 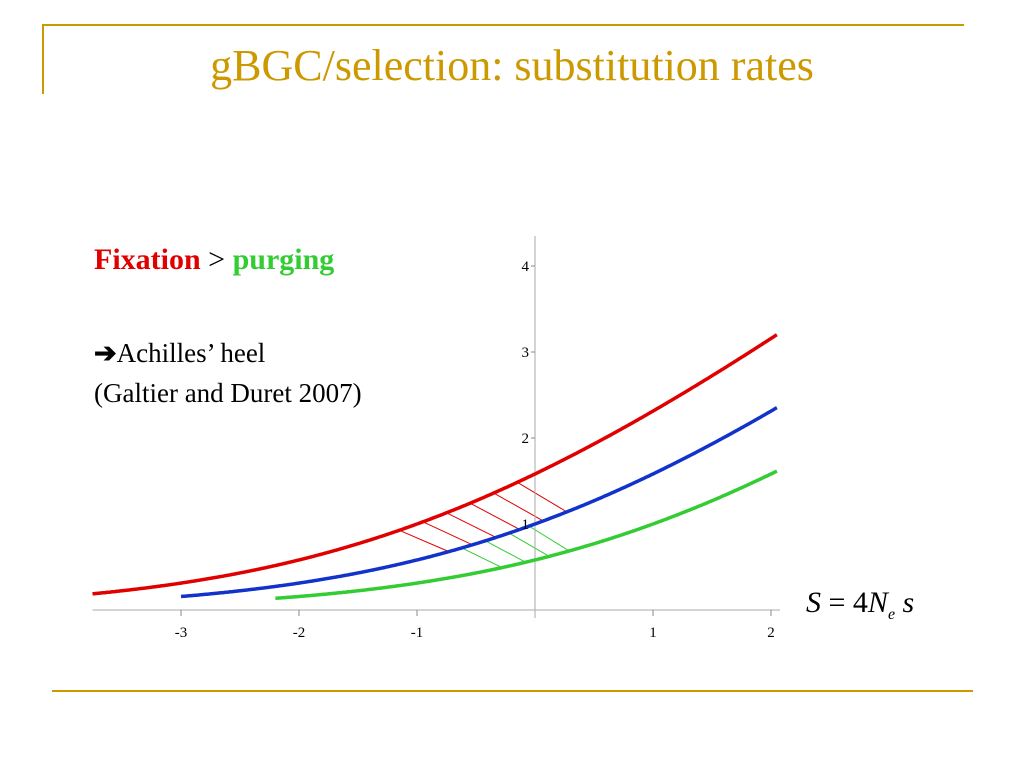 I want to click on formula-lhs: S, so click(x=813, y=602).